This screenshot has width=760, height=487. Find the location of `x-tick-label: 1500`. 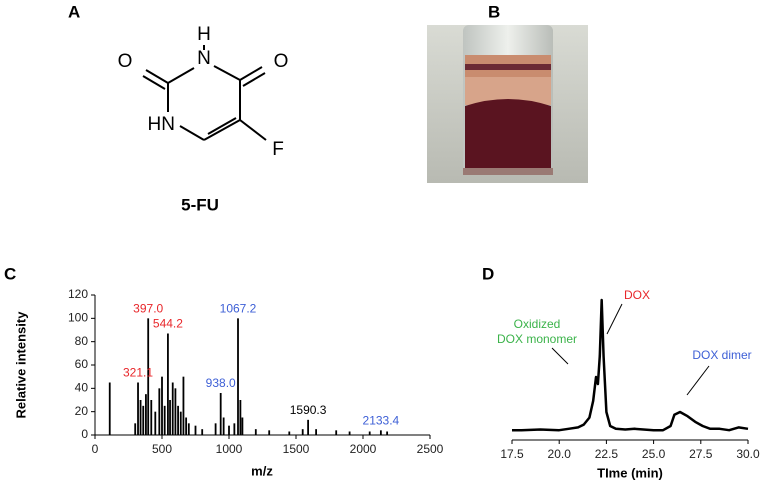

x-tick-label: 1500 is located at coordinates (296, 449).